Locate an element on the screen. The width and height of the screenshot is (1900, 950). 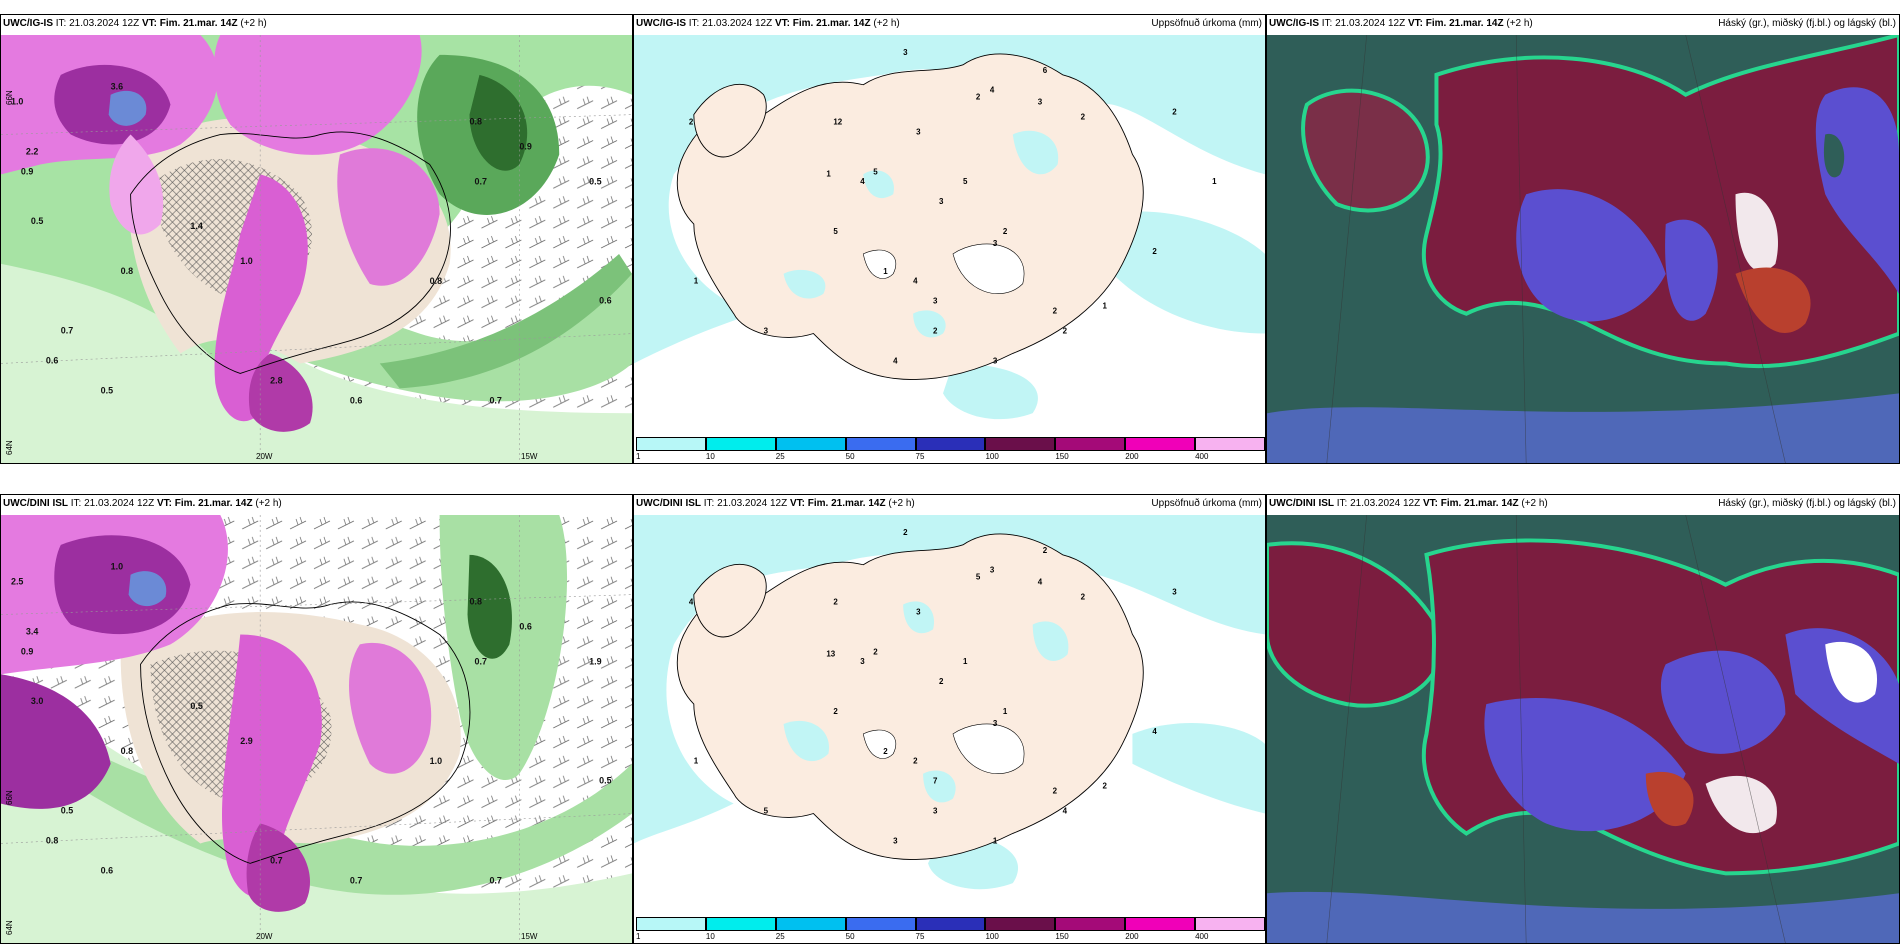
precip-title: Uppsöfnuð úrkoma (mm) is located at coordinates (1206, 23).